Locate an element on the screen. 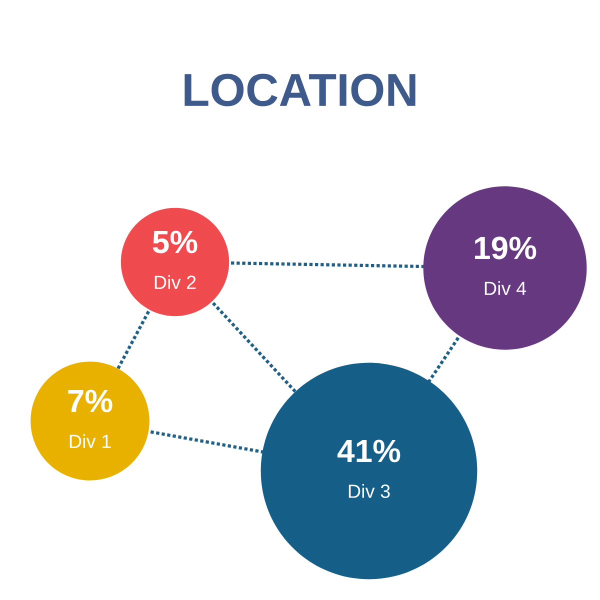  data-label: 7% is located at coordinates (90, 401).